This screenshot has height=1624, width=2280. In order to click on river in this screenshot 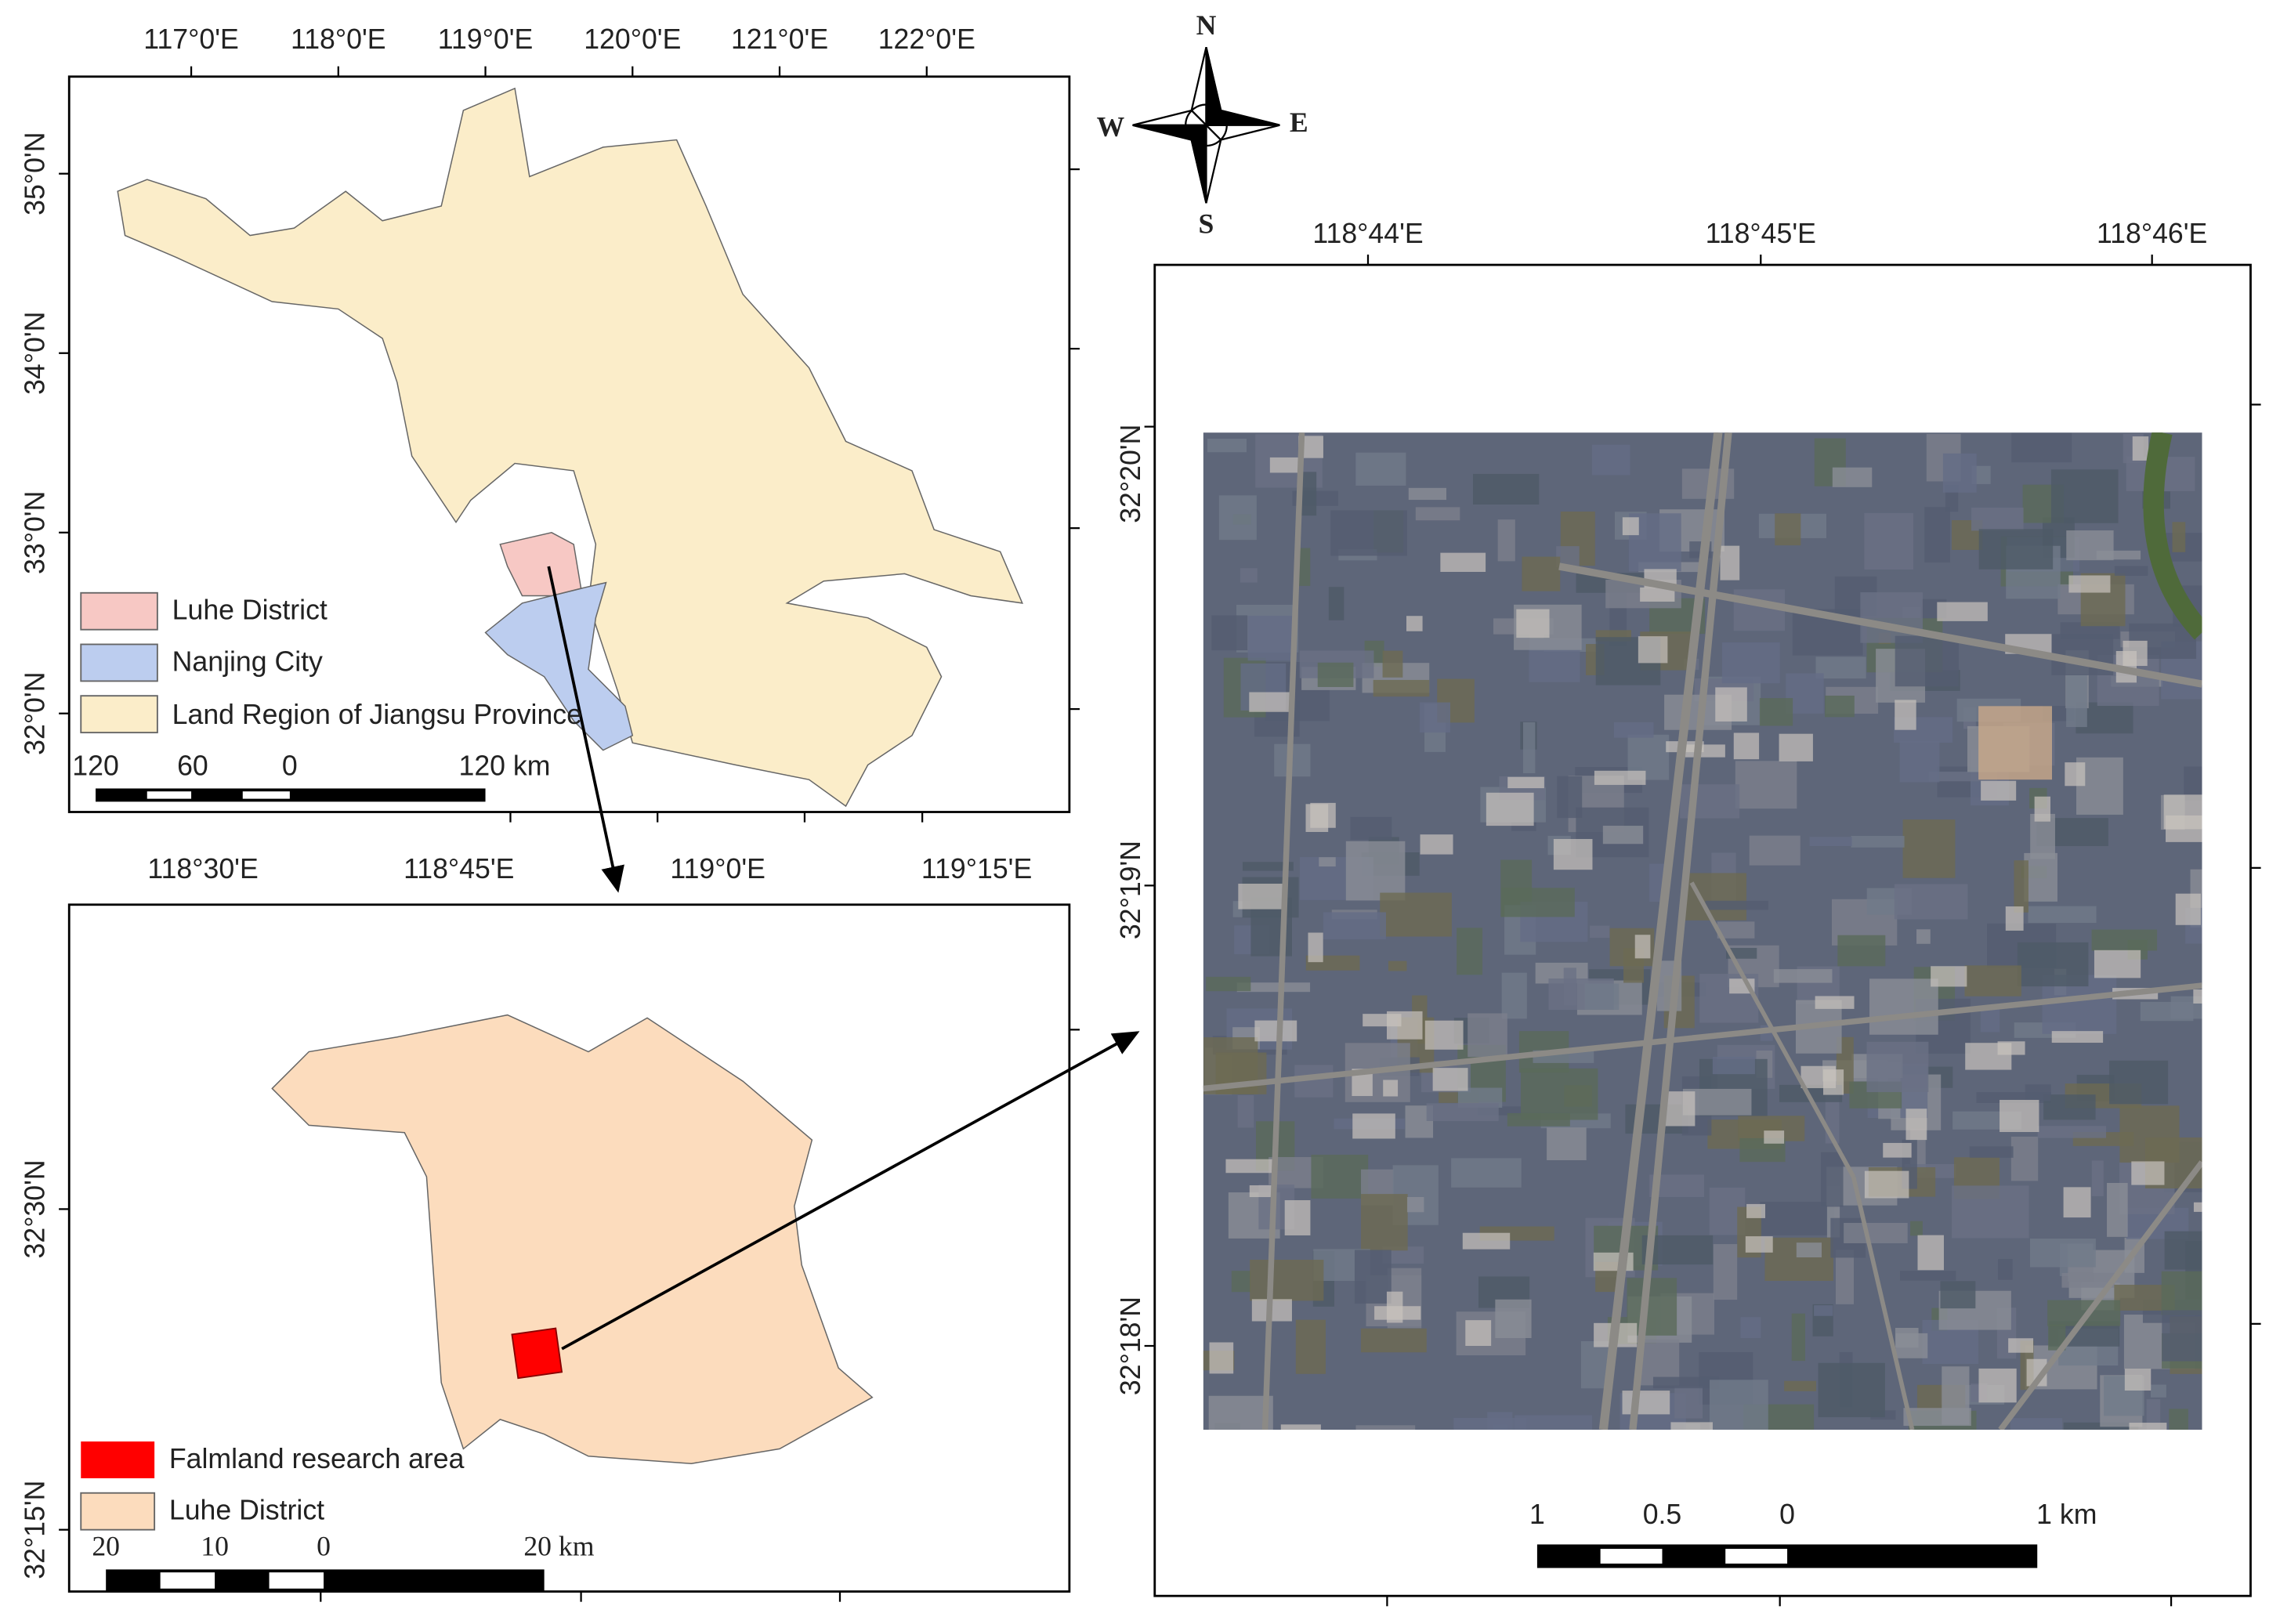, I will do `click(2172, 536)`.